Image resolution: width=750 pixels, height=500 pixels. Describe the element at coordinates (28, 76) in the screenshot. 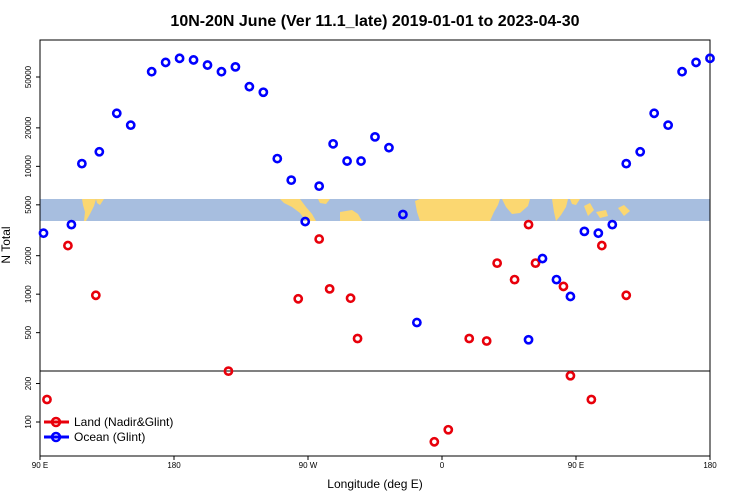

I see `y-tick-label: 50000` at that location.